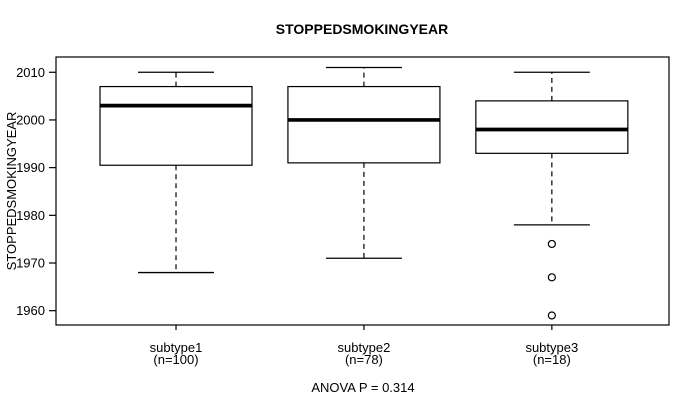  Describe the element at coordinates (30, 263) in the screenshot. I see `y-tick-label: 1970` at that location.